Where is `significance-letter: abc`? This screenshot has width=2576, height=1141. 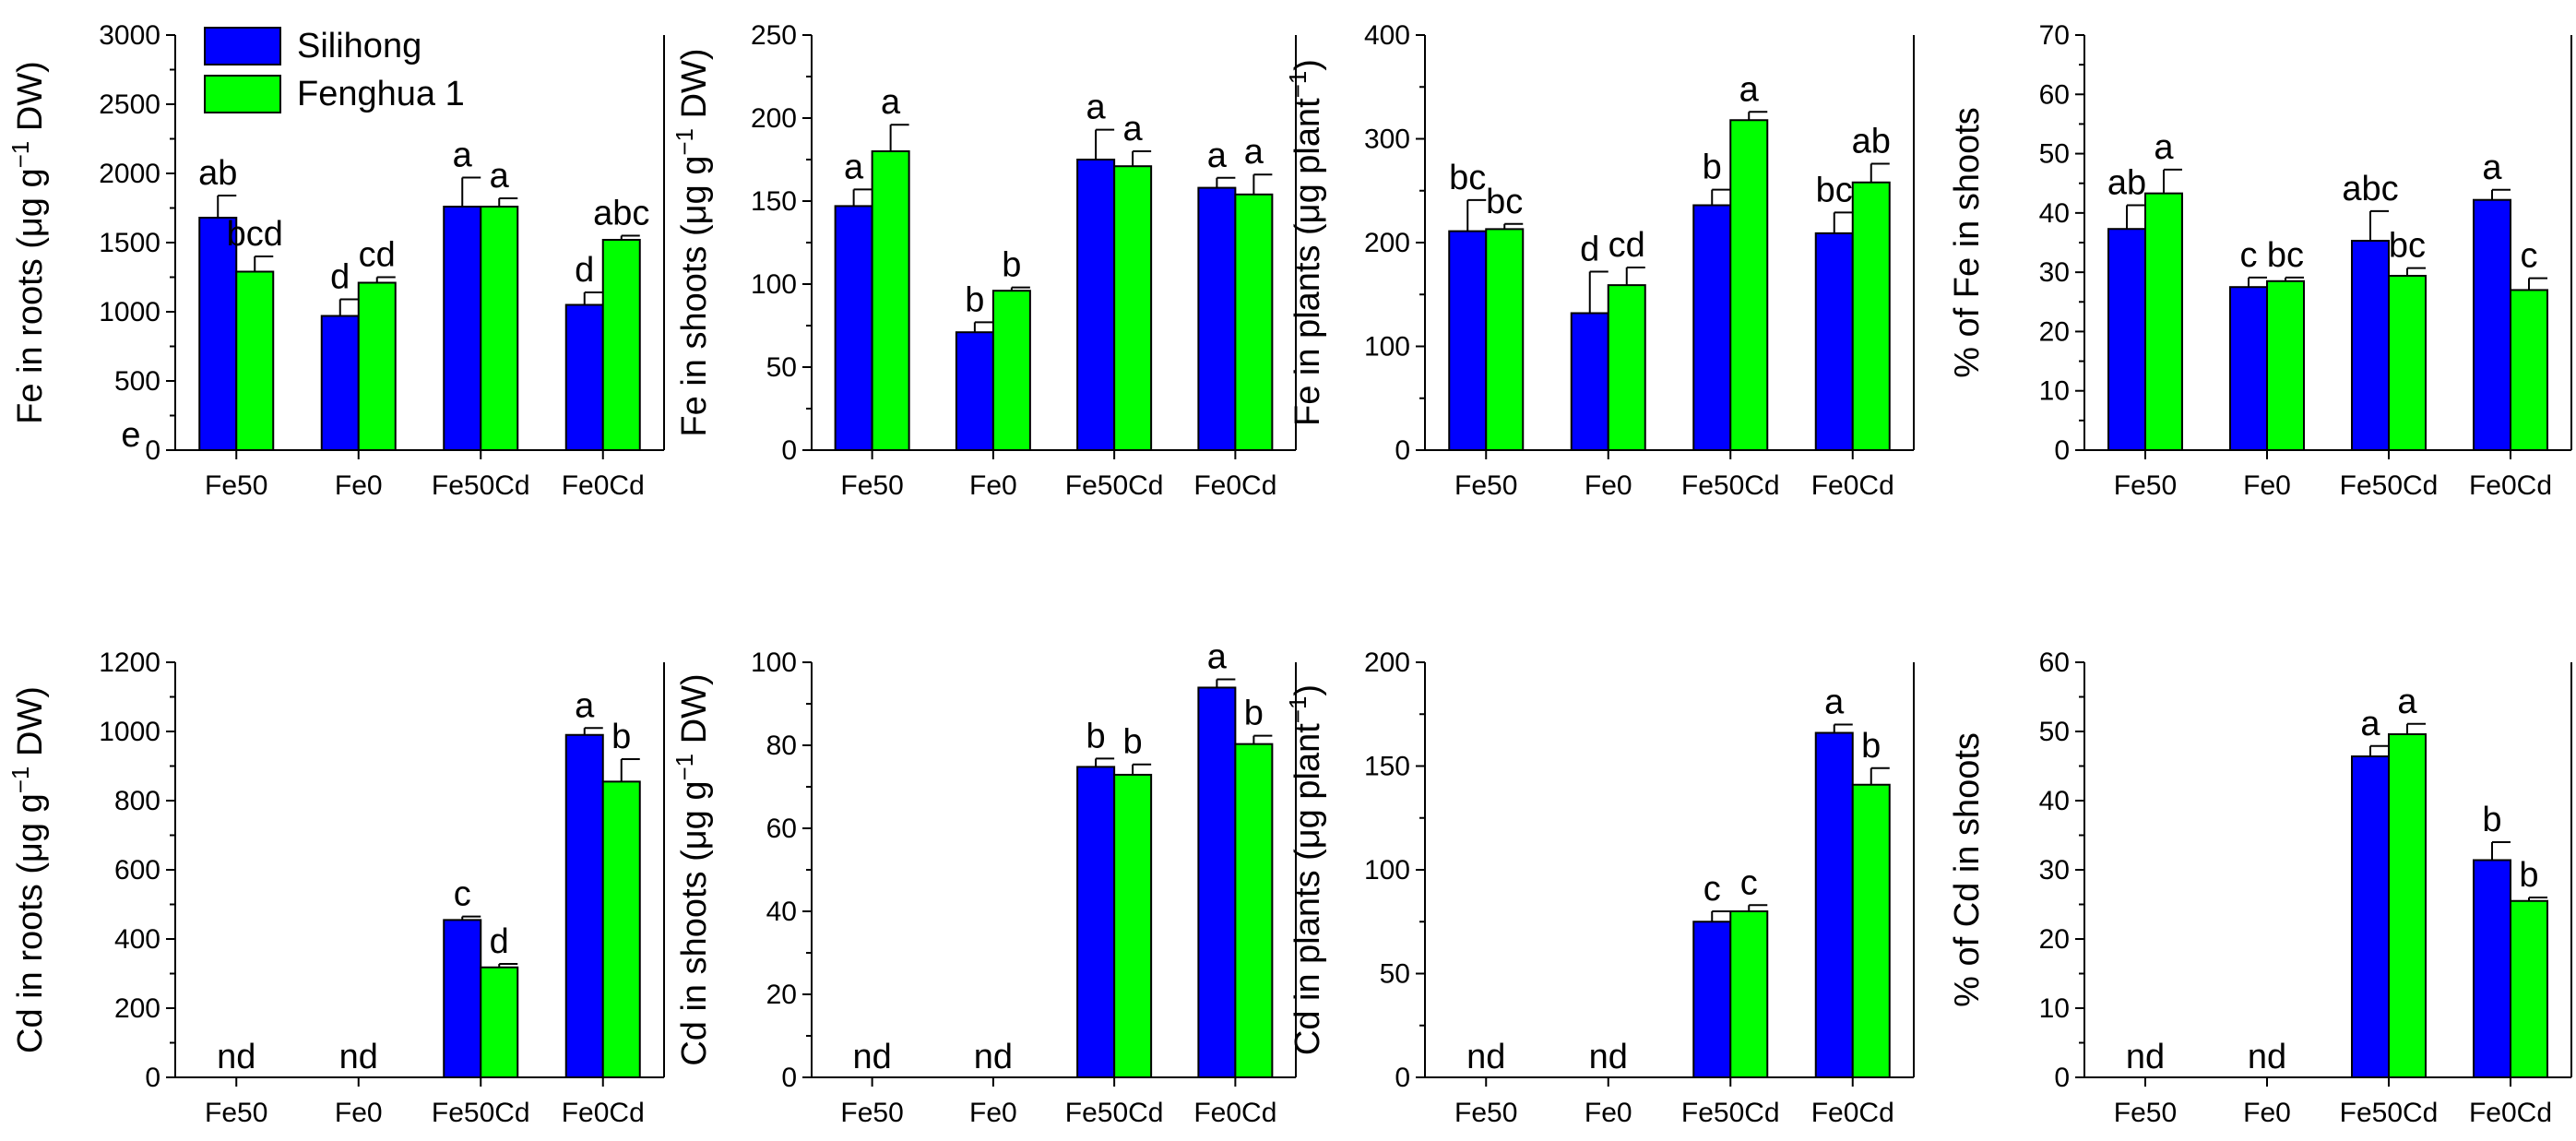 significance-letter: abc is located at coordinates (2370, 189).